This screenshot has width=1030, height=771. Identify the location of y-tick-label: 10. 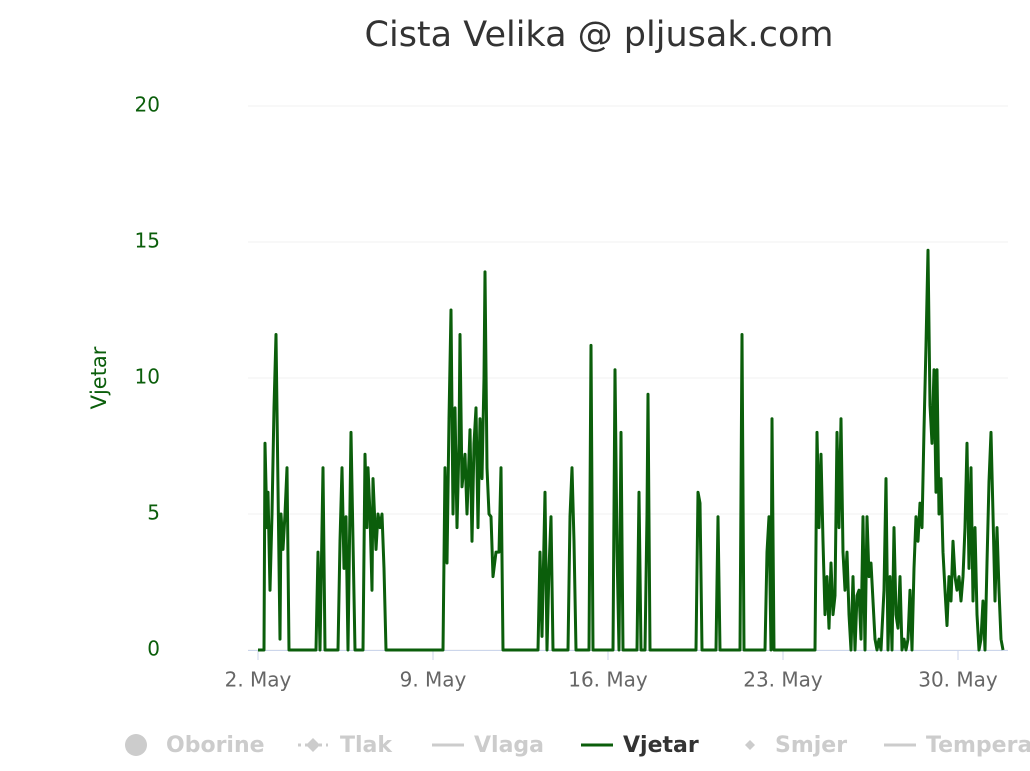
(147, 377).